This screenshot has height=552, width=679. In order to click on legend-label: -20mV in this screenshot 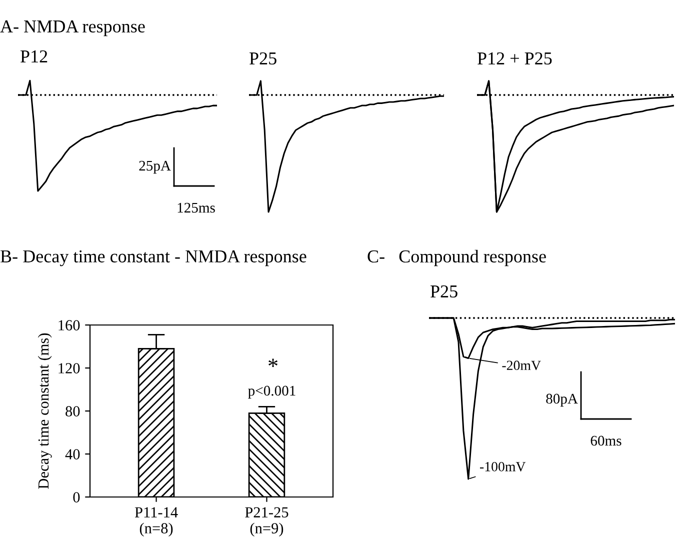, I will do `click(521, 365)`.